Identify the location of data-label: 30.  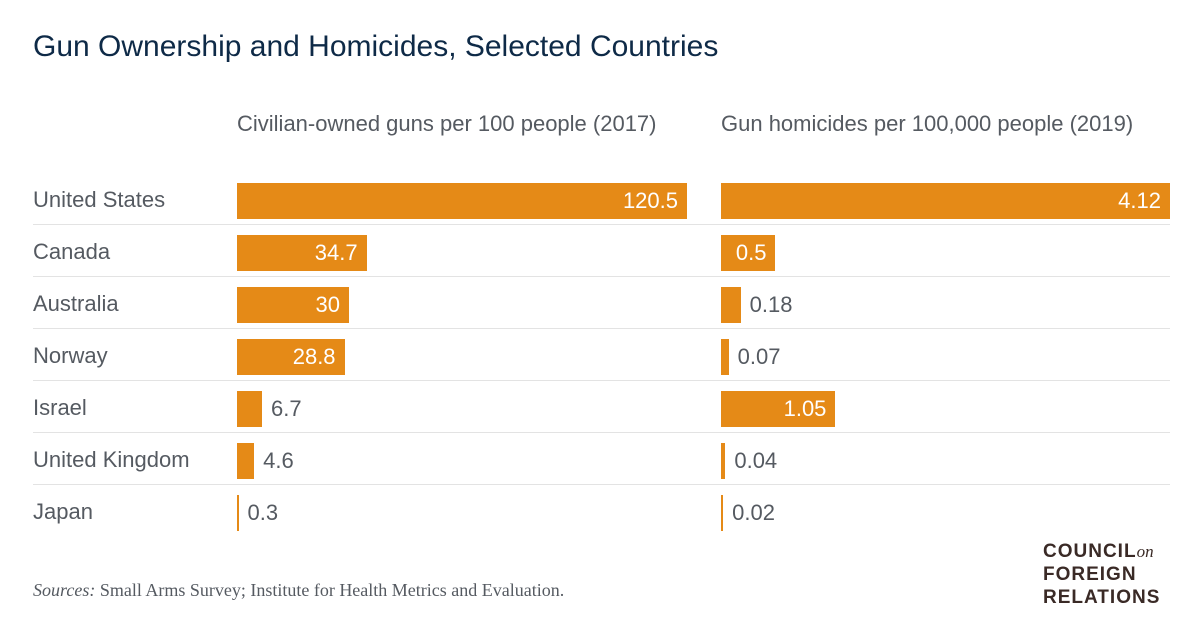
(328, 304).